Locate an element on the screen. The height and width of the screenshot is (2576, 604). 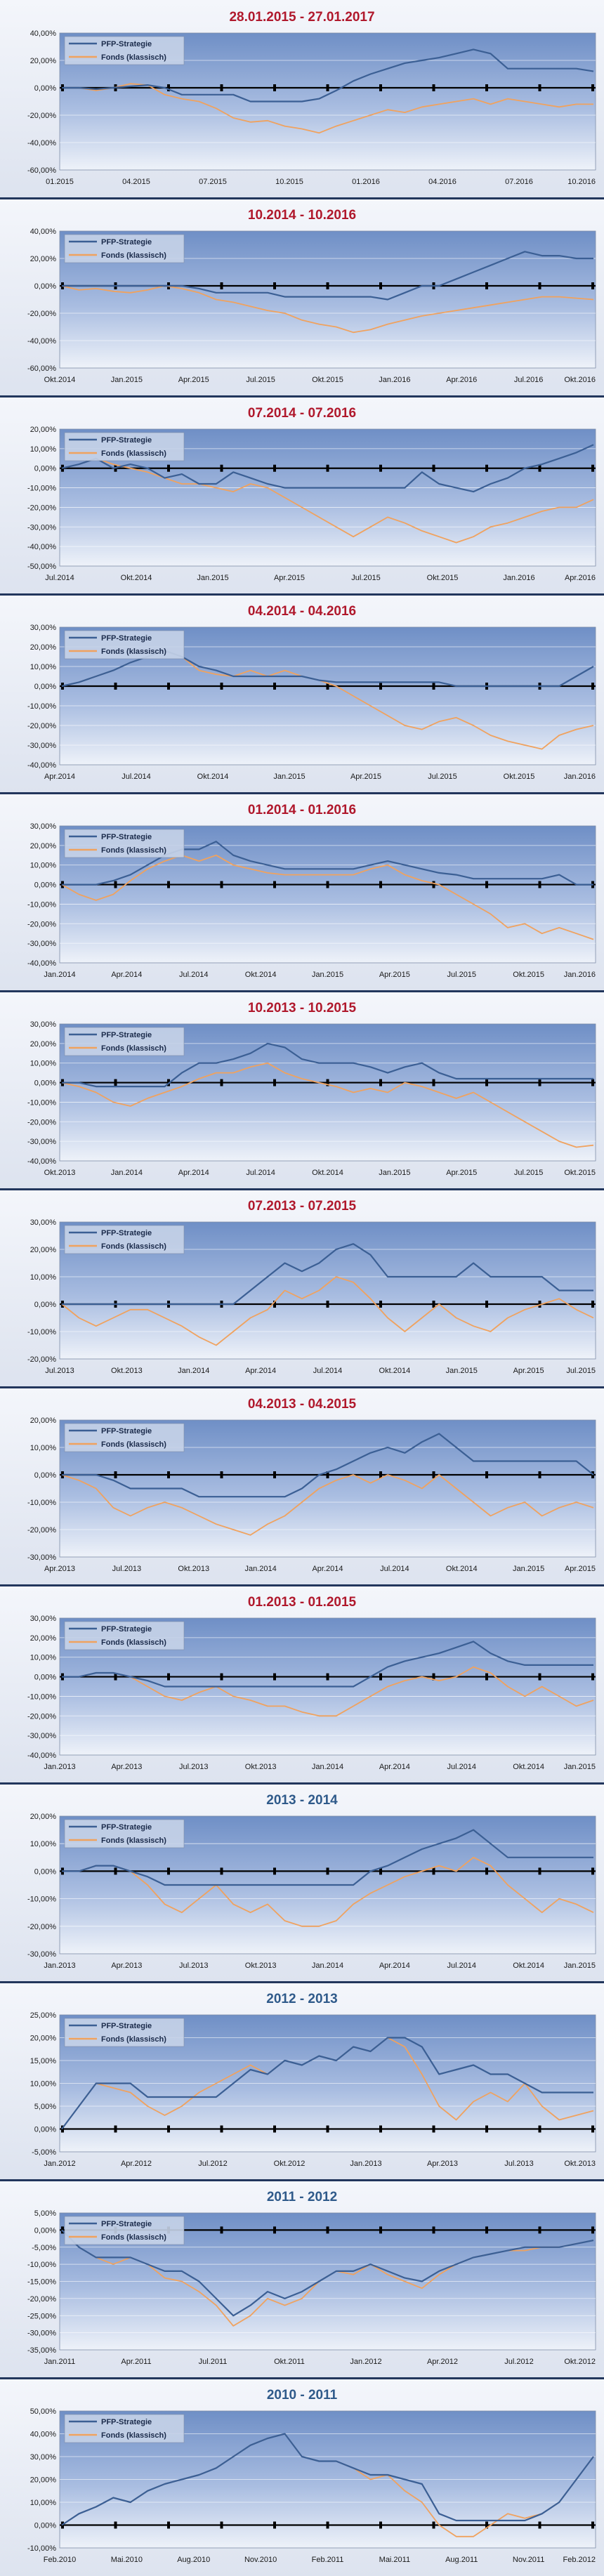
plot-area is located at coordinates (327, 695).